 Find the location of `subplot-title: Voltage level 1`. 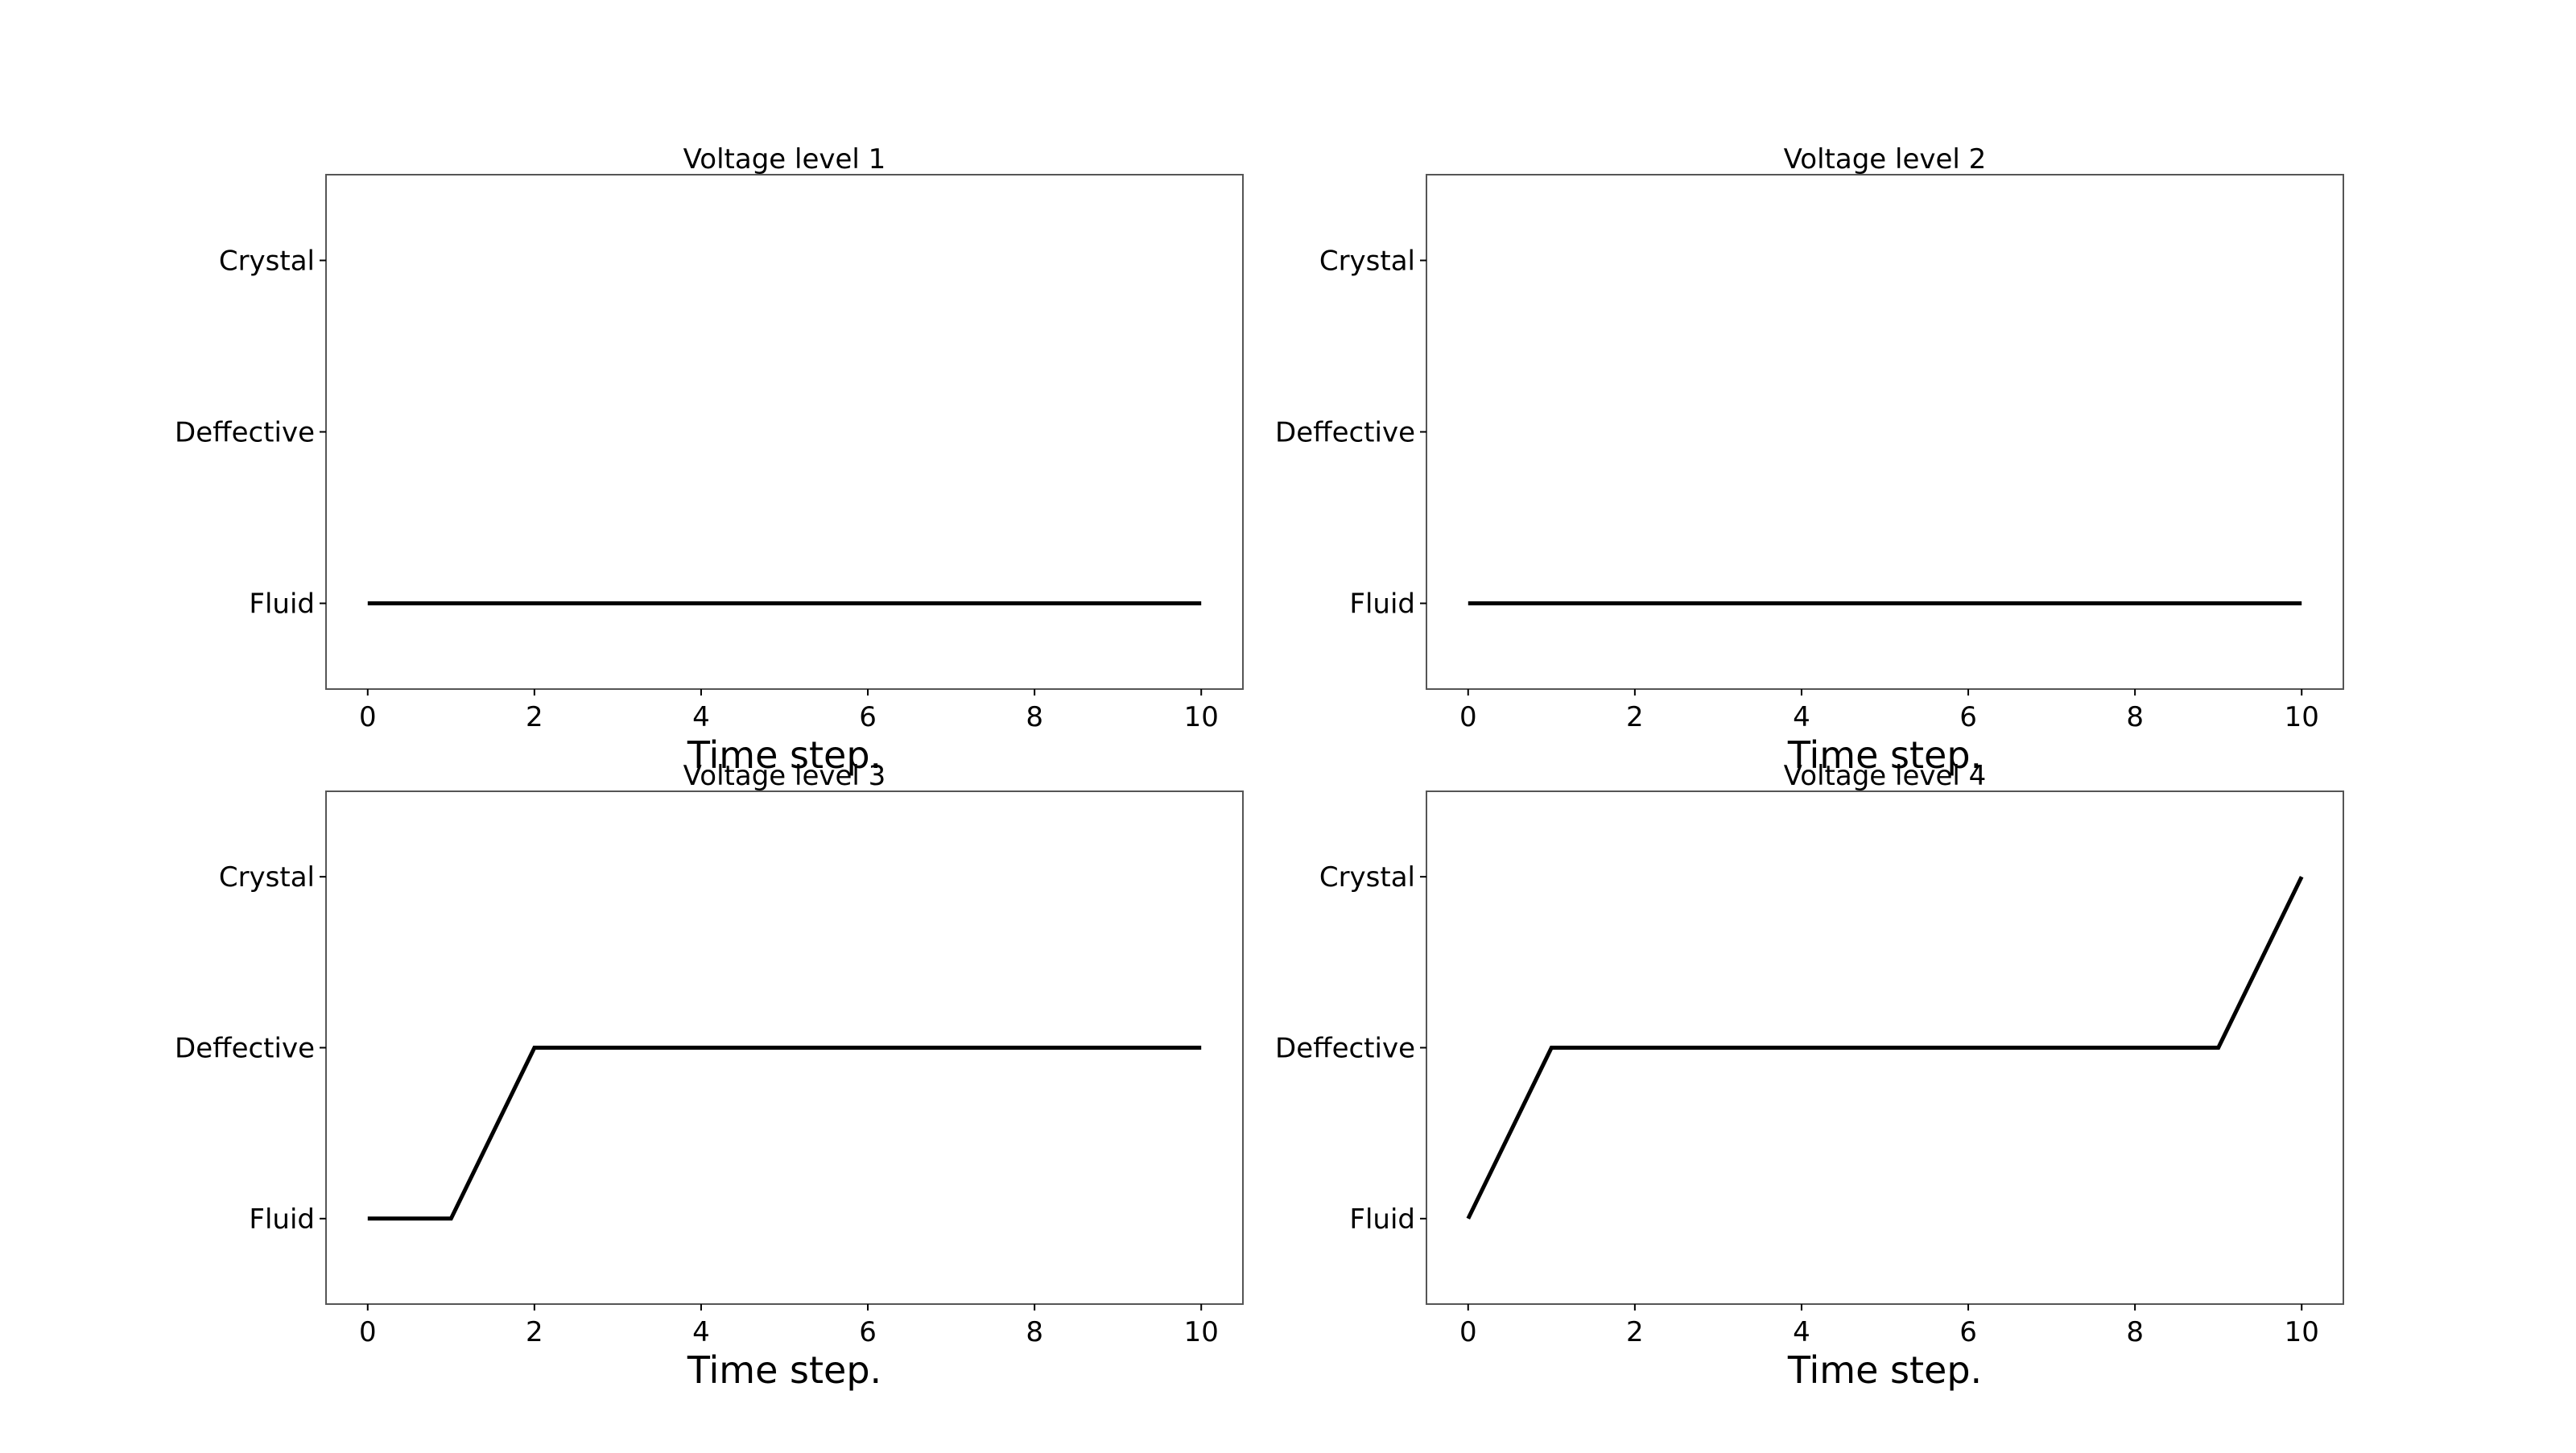

subplot-title: Voltage level 1 is located at coordinates (784, 159).